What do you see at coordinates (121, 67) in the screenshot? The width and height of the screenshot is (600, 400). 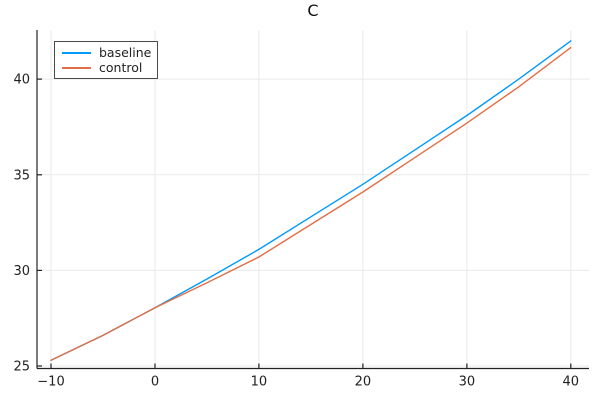 I see `legend-label-control: control` at bounding box center [121, 67].